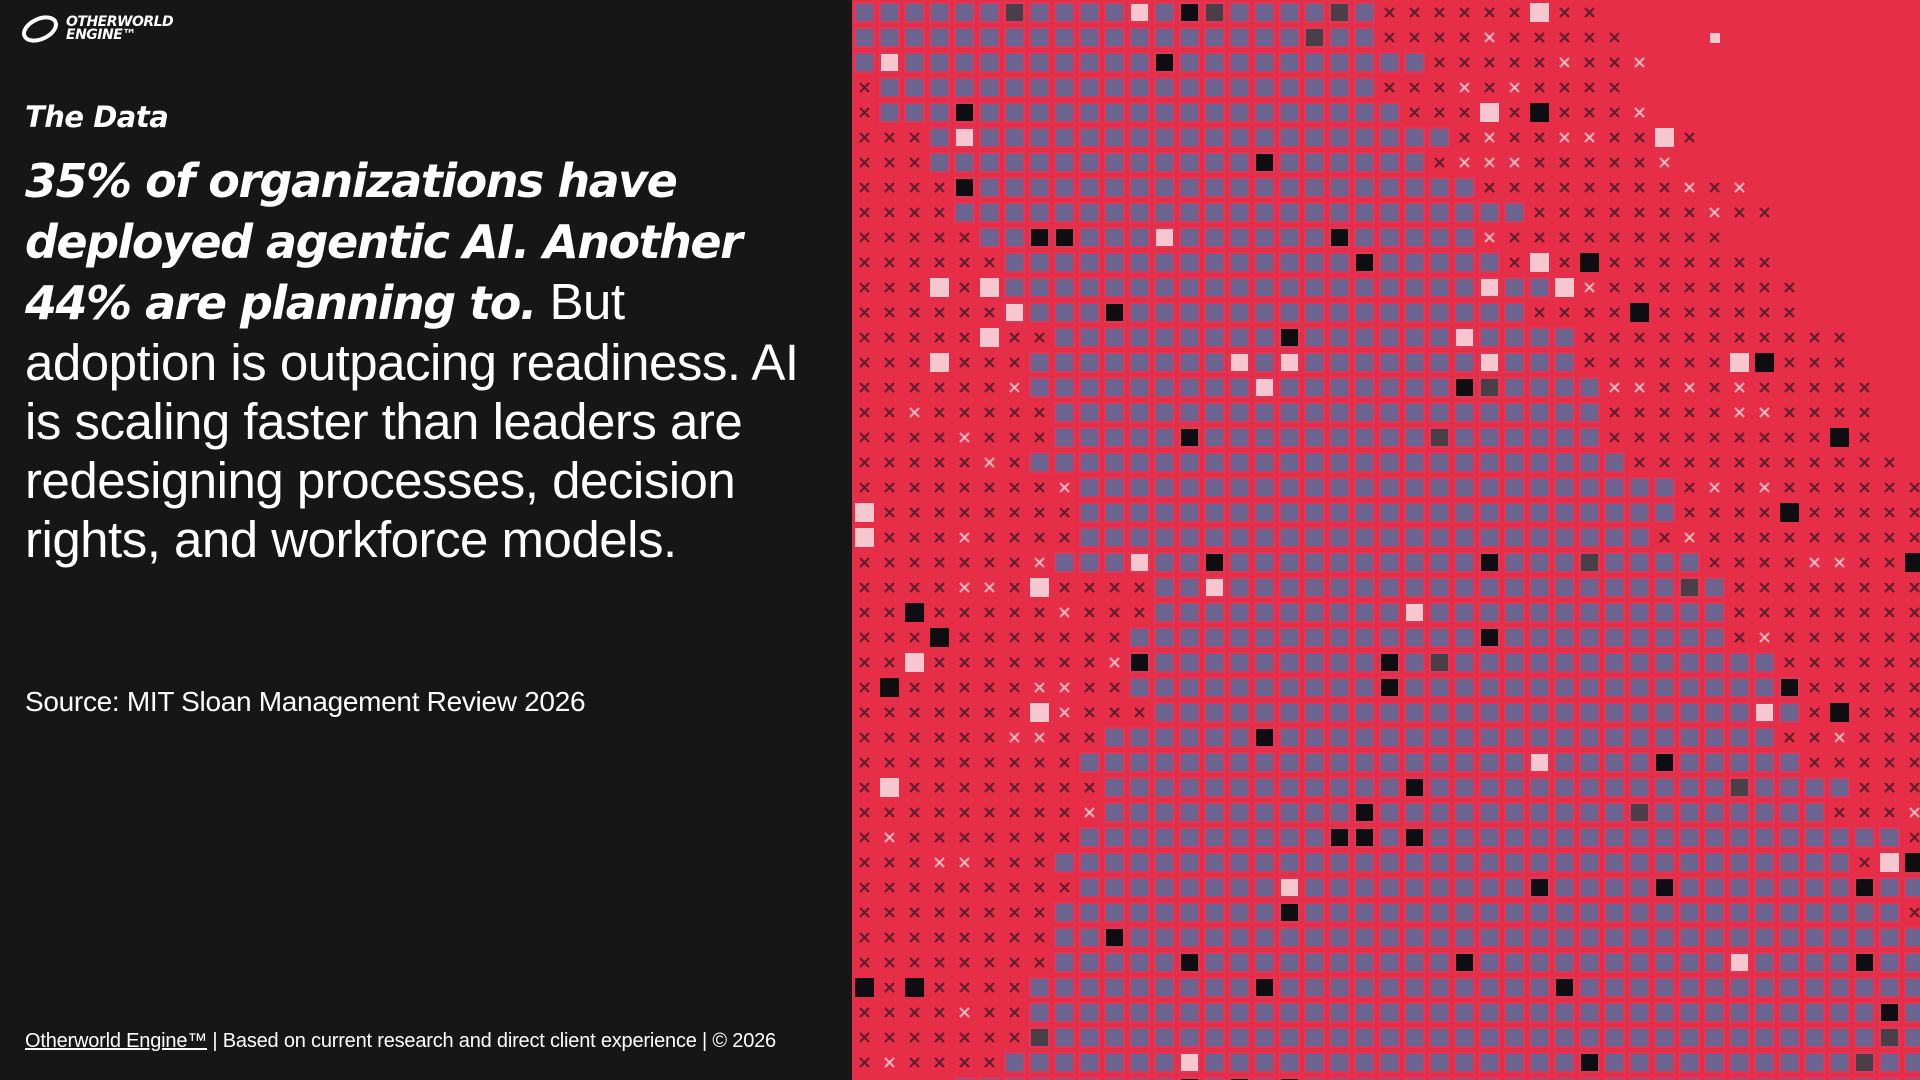 The width and height of the screenshot is (1920, 1080). Describe the element at coordinates (116, 1041) in the screenshot. I see `footer-link: Otherworld Engine™` at that location.